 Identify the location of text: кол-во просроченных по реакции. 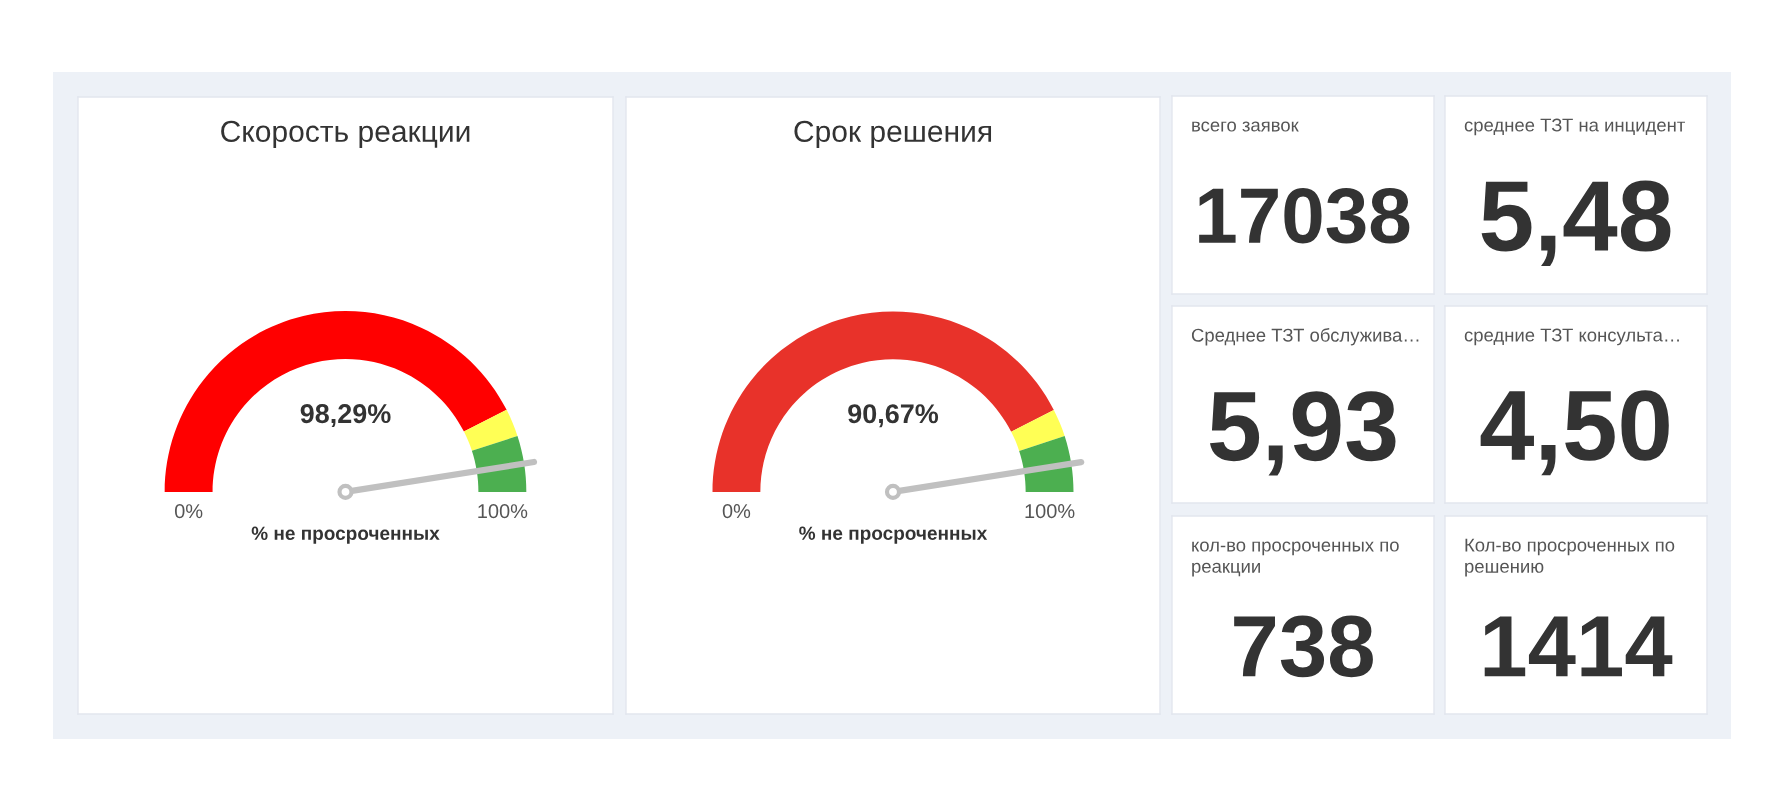
(1295, 559).